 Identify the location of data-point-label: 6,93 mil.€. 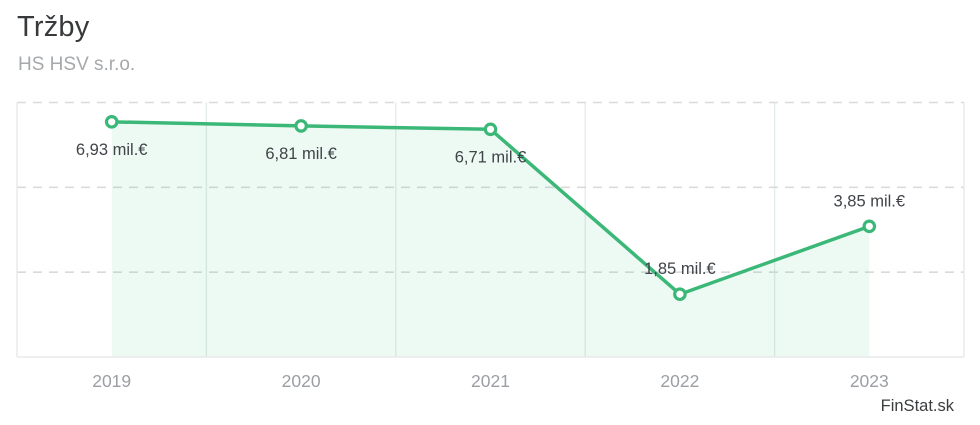
(112, 150).